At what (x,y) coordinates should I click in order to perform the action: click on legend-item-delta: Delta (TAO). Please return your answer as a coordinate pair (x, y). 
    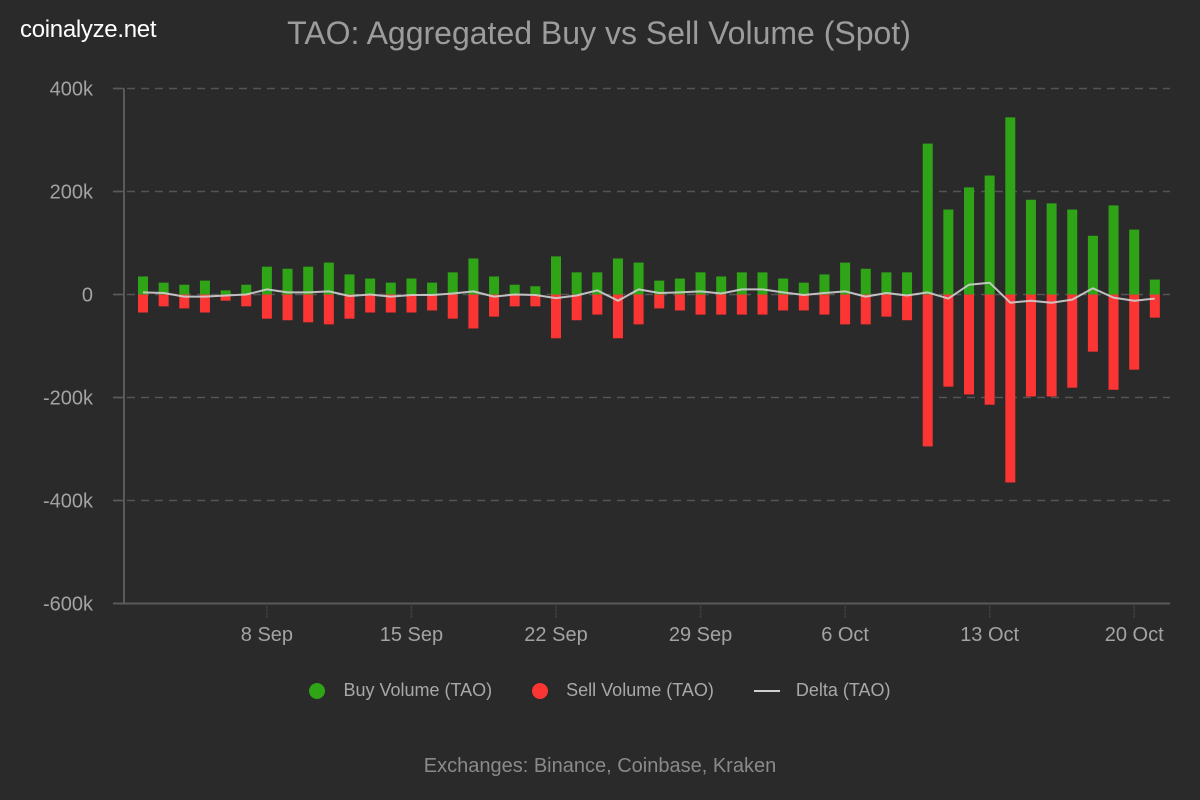
    Looking at the image, I should click on (822, 690).